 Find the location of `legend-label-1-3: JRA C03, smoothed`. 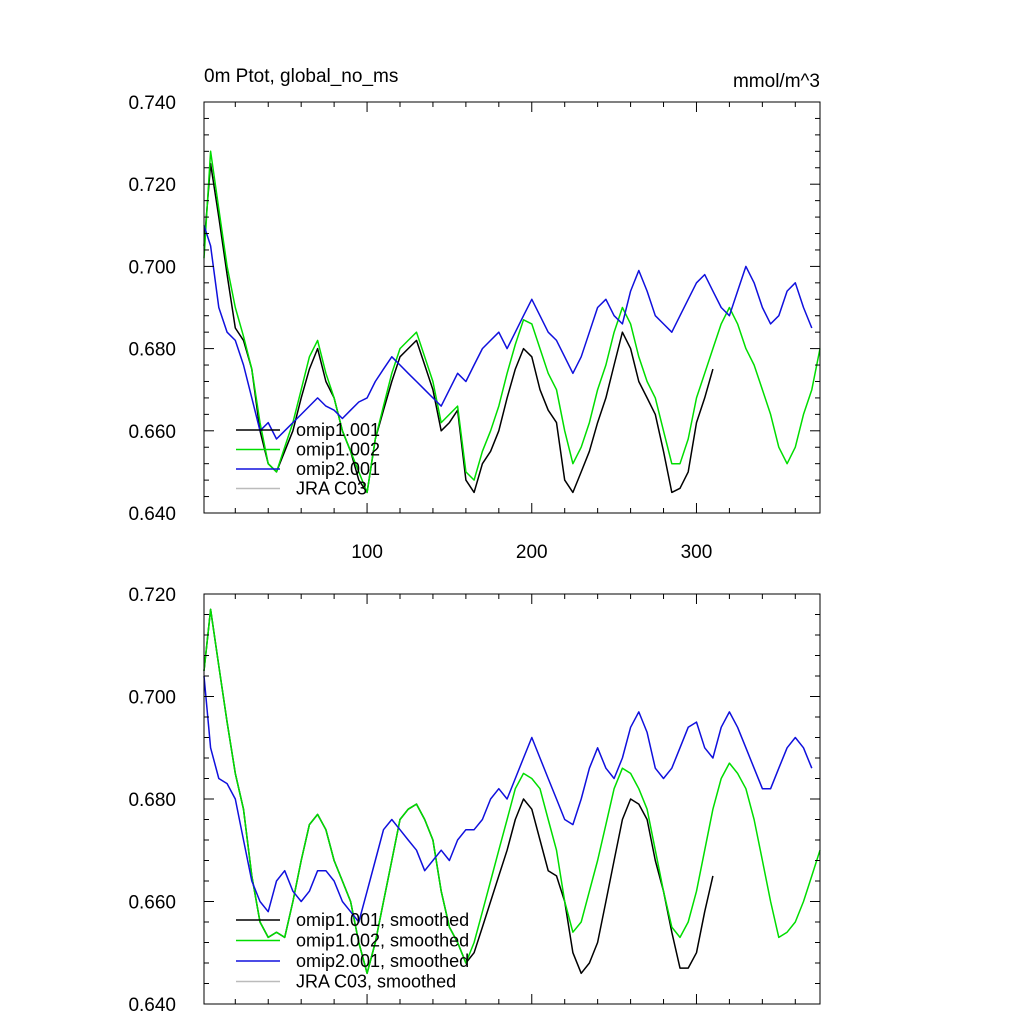

legend-label-1-3: JRA C03, smoothed is located at coordinates (376, 982).